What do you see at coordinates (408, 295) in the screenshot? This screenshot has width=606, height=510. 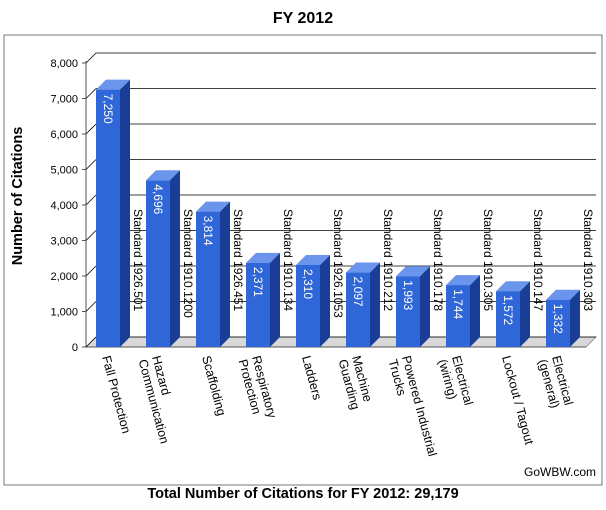 I see `bar-value-label: 1,993` at bounding box center [408, 295].